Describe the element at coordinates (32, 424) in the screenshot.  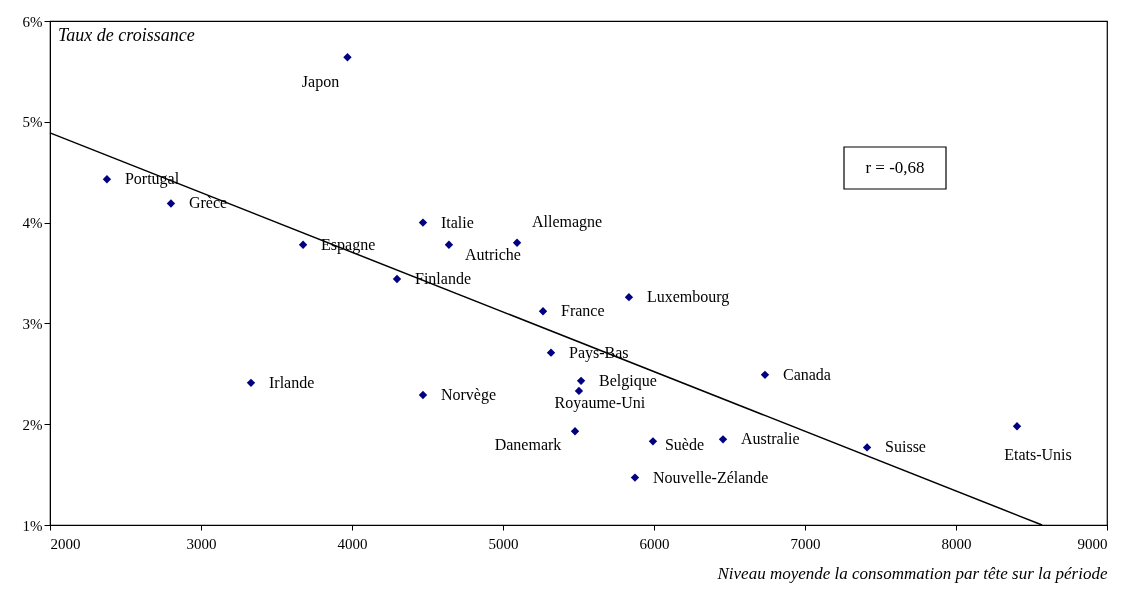
I see `y-tick-label: 2%` at that location.